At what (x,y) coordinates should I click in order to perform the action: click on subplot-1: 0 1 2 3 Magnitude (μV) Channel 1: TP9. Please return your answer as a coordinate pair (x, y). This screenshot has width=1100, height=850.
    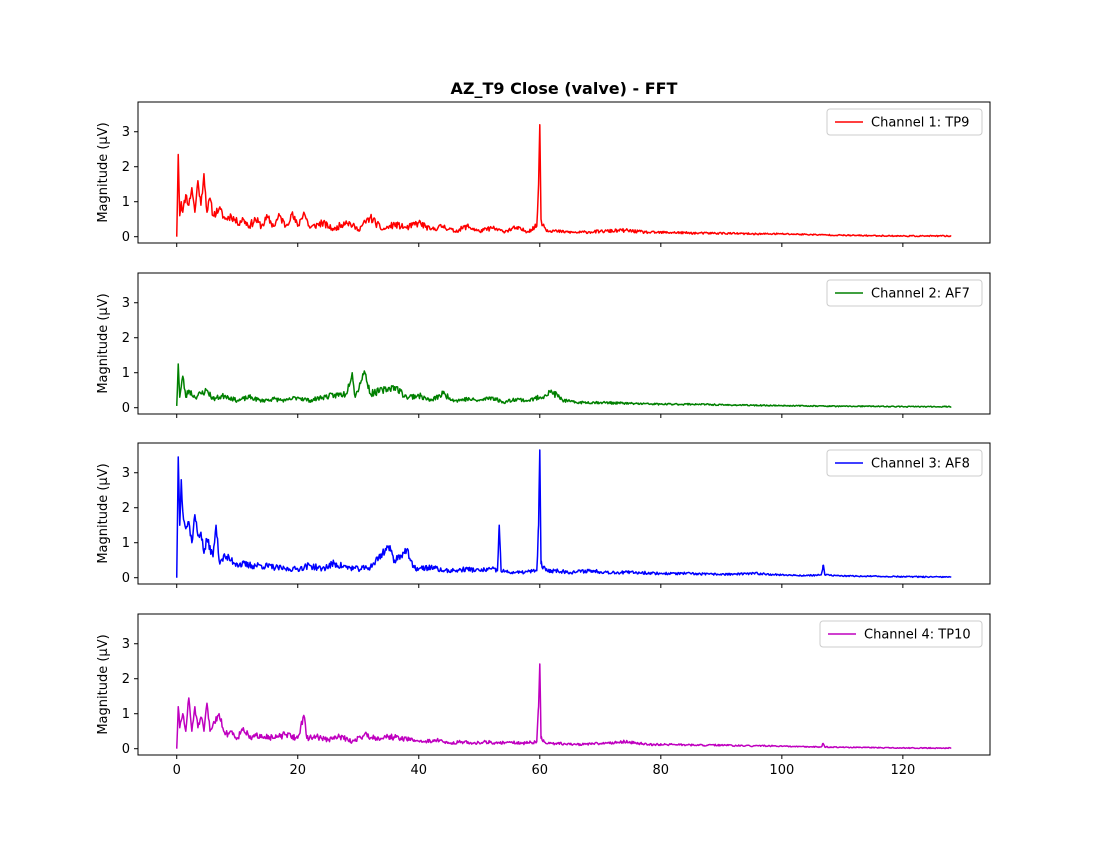
    Looking at the image, I should click on (543, 174).